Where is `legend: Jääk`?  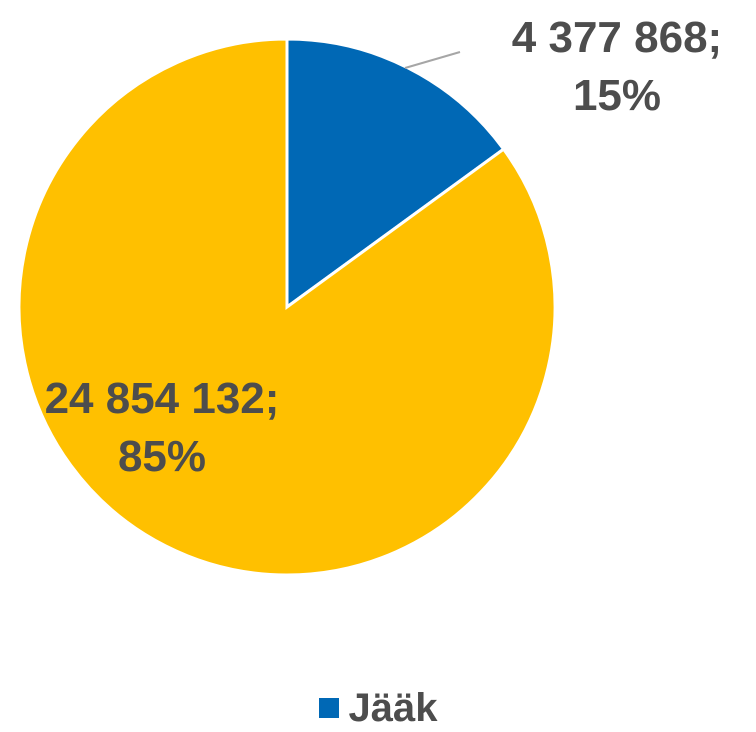
legend: Jääk is located at coordinates (378, 708).